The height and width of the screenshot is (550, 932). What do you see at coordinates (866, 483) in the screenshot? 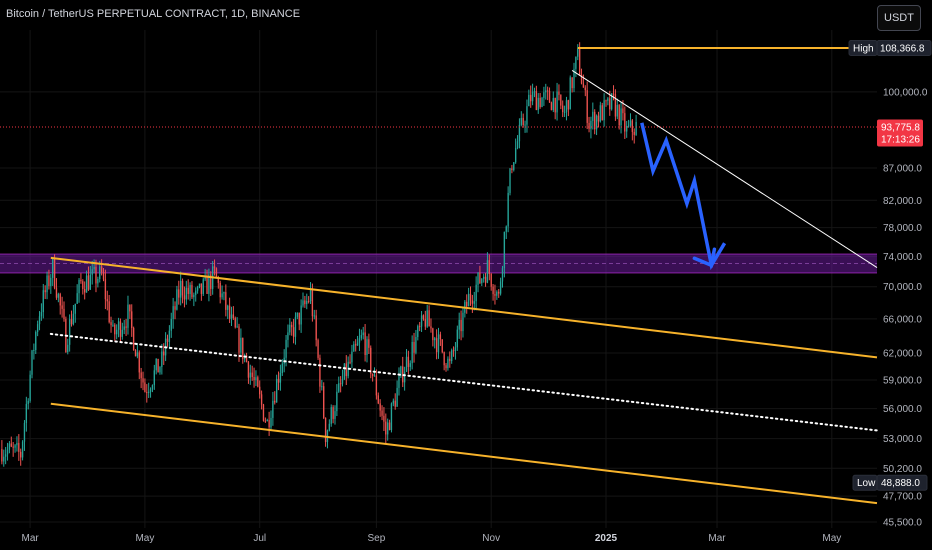
I see `low-label: Low` at bounding box center [866, 483].